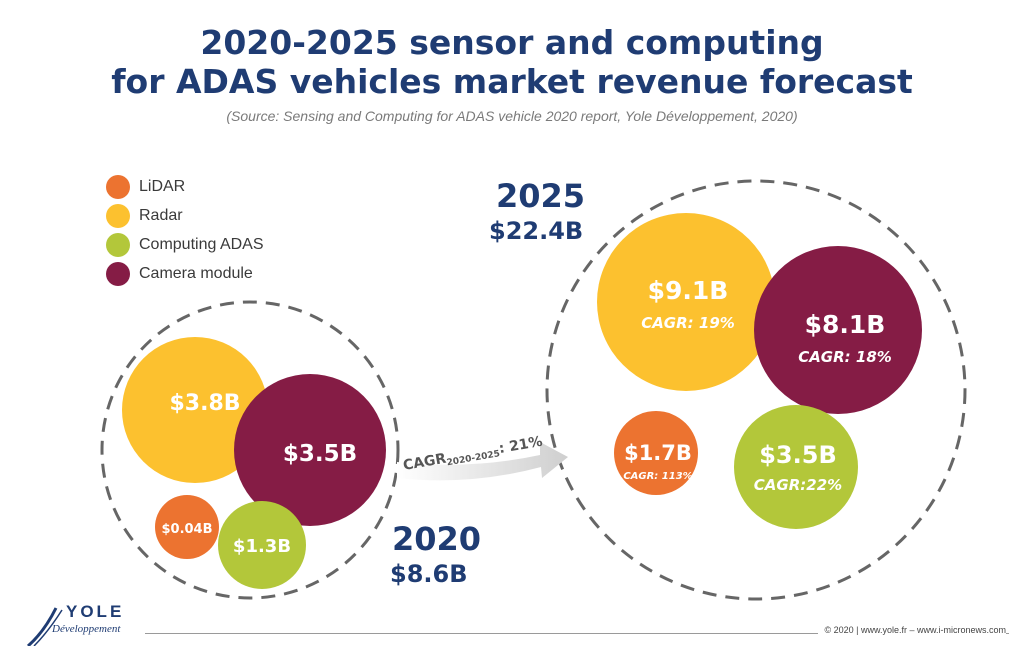 This screenshot has width=1024, height=662. I want to click on value-label-2020-radar: $3.8B, so click(204, 403).